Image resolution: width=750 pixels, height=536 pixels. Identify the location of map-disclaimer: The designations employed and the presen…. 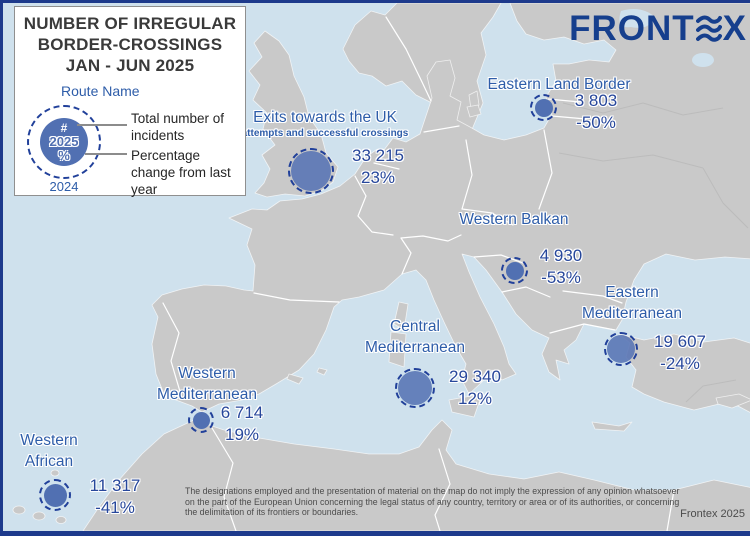
(445, 502).